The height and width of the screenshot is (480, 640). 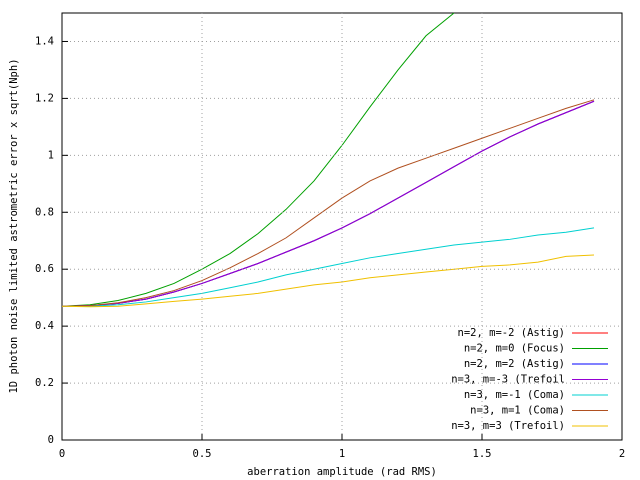 I want to click on y-tick-label: 1.2, so click(x=44, y=98).